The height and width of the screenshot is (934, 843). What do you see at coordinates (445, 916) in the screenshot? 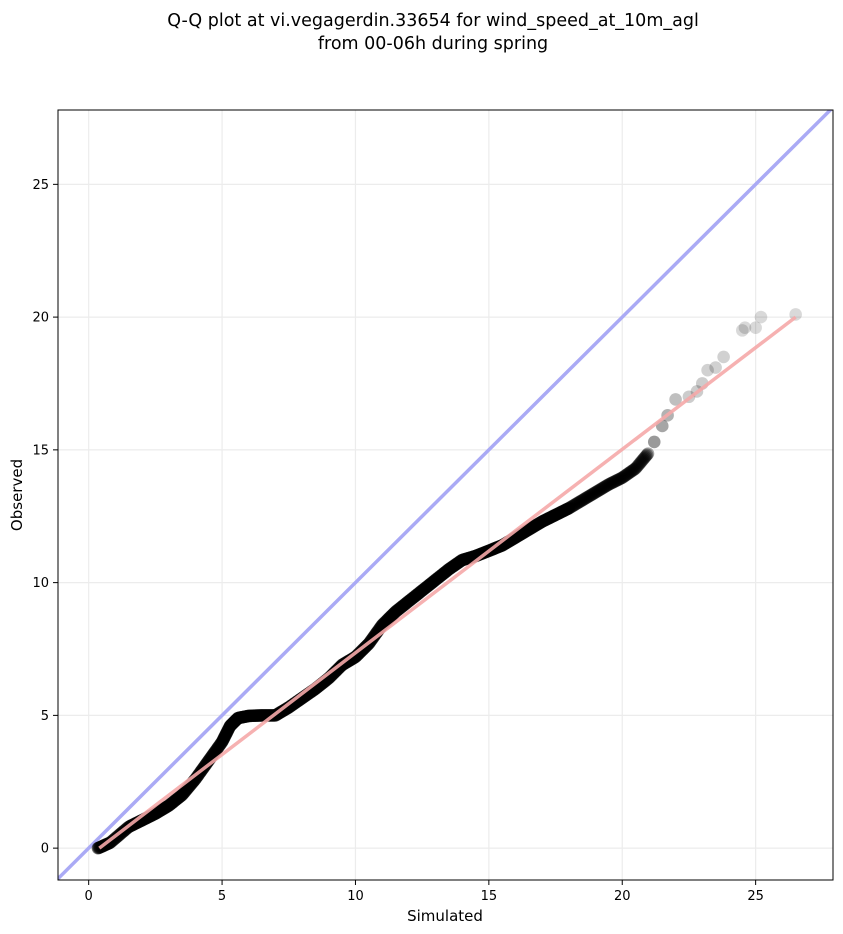
I see `x-axis-label: Simulated` at bounding box center [445, 916].